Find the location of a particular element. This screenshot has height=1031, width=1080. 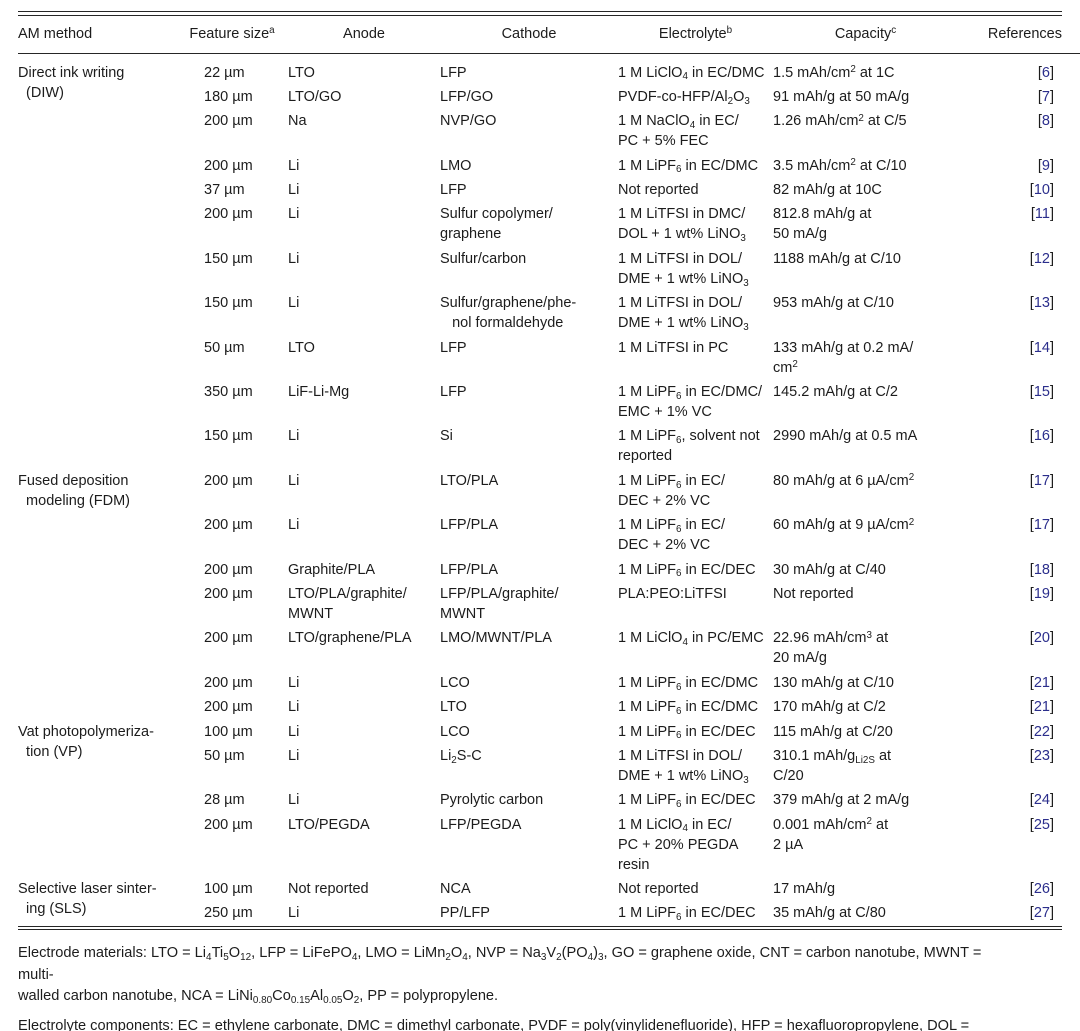

cell-capacity: 30 mAh/g at C/40 is located at coordinates (829, 569).